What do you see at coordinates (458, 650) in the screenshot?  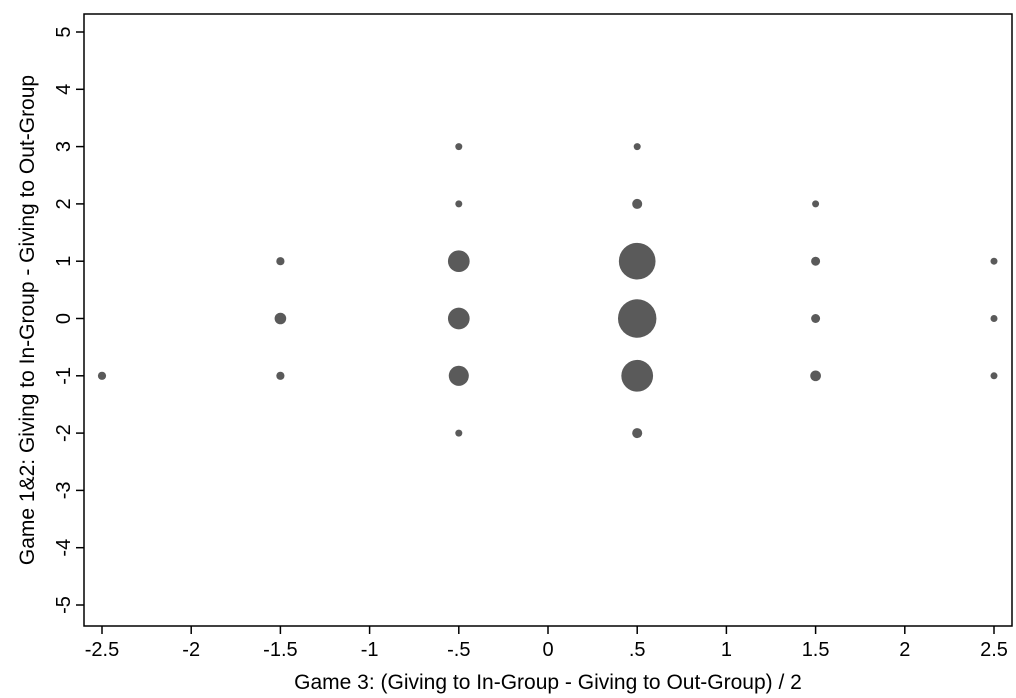 I see `x-tick-label: -.5` at bounding box center [458, 650].